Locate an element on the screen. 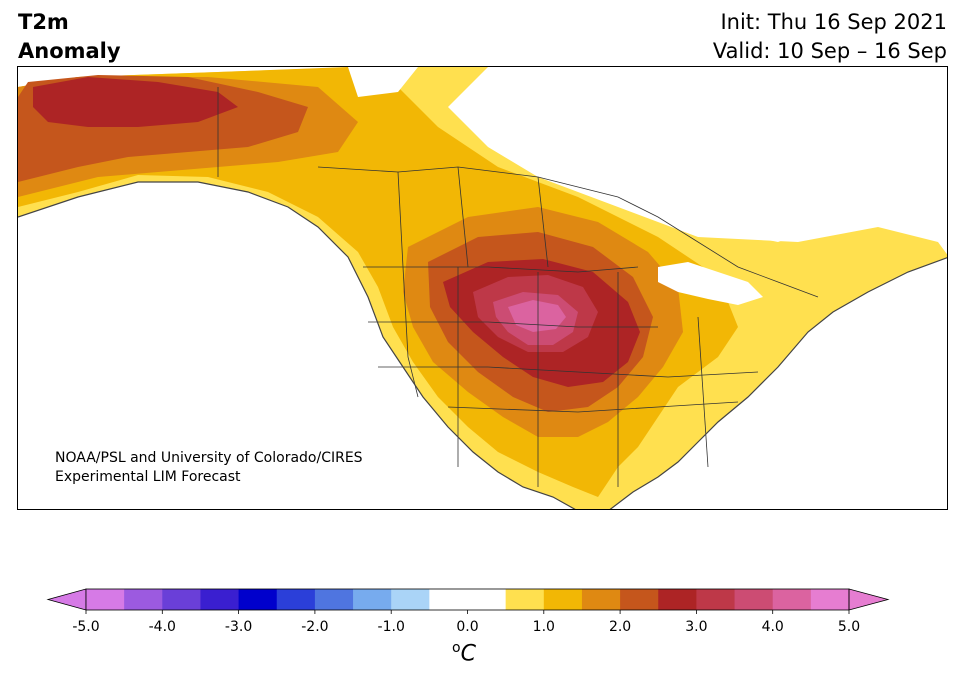 The height and width of the screenshot is (680, 959). colorbar-over-arrow is located at coordinates (869, 599).